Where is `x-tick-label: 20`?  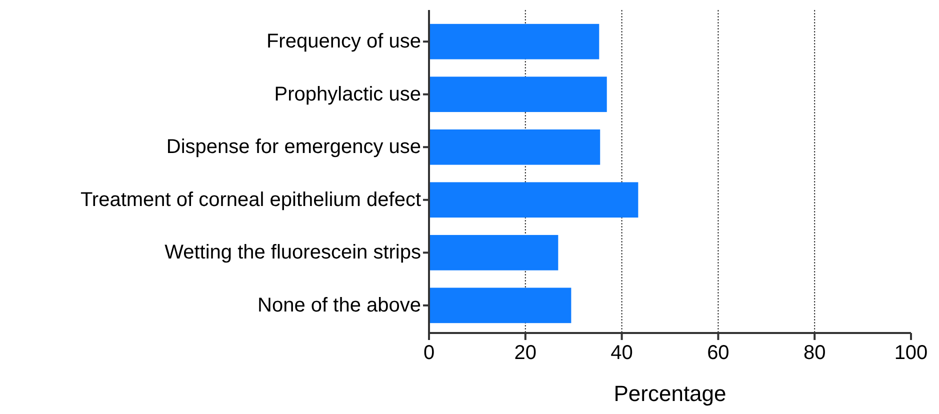
x-tick-label: 20 is located at coordinates (525, 353).